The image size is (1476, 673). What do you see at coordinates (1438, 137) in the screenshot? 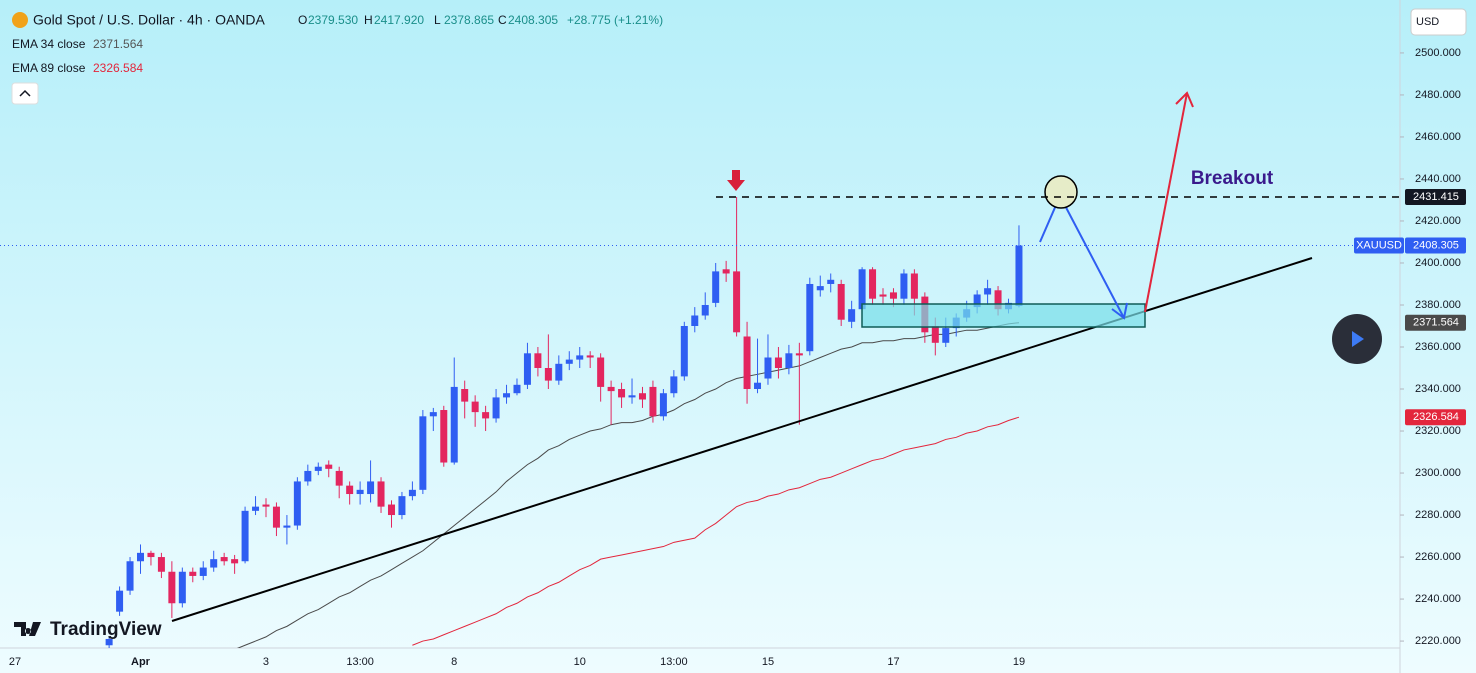
I see `y-tick-label: 2460.000` at bounding box center [1438, 137].